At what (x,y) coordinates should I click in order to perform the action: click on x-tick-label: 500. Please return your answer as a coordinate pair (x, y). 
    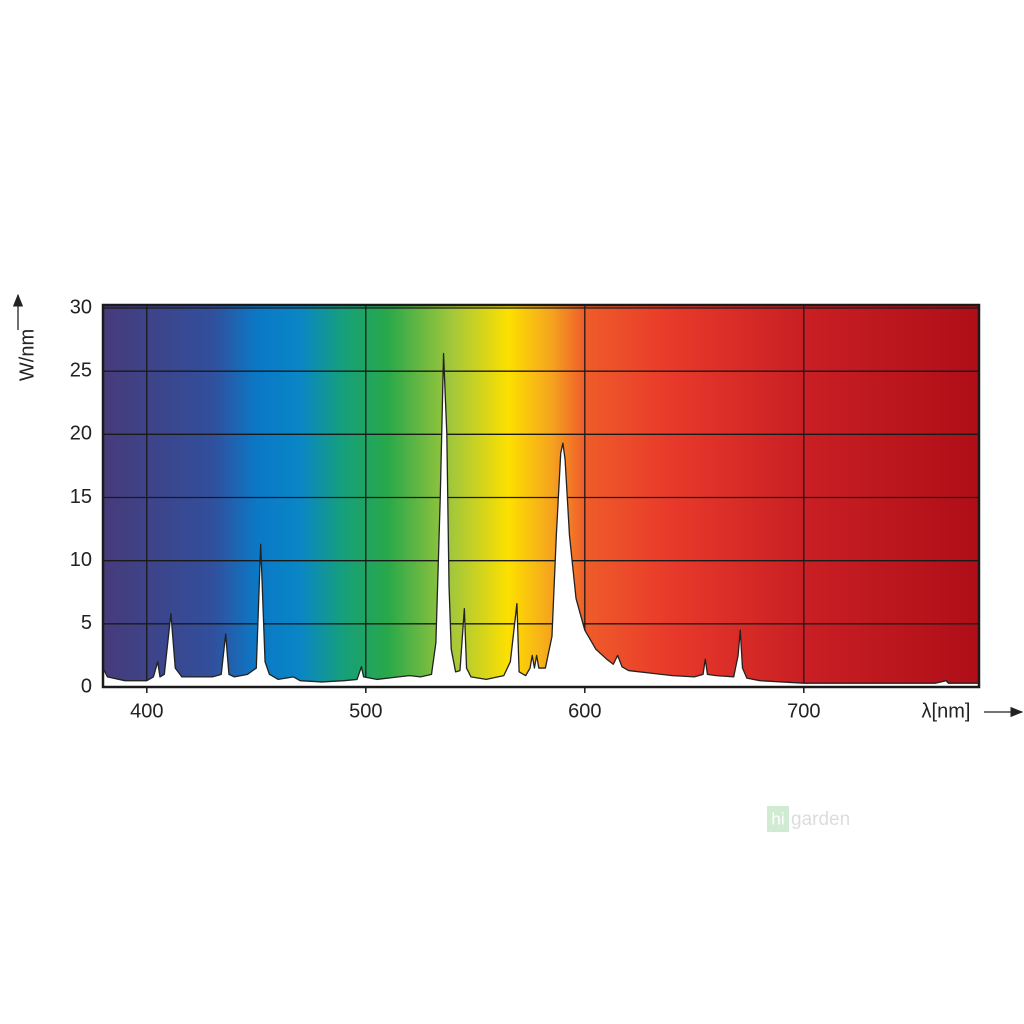
    Looking at the image, I should click on (365, 711).